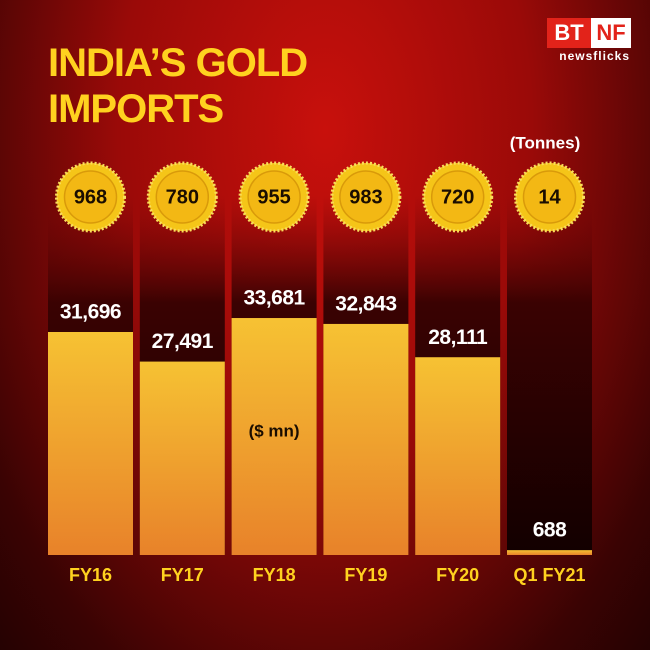 This screenshot has width=650, height=650. Describe the element at coordinates (594, 56) in the screenshot. I see `logo-sub: newsflicks` at that location.